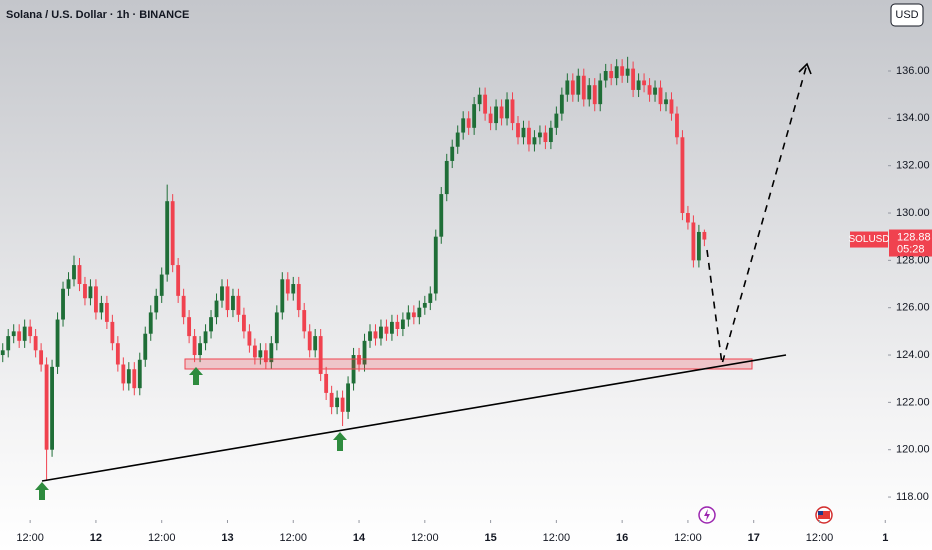  Describe the element at coordinates (754, 538) in the screenshot. I see `x-tick-label: 17` at that location.